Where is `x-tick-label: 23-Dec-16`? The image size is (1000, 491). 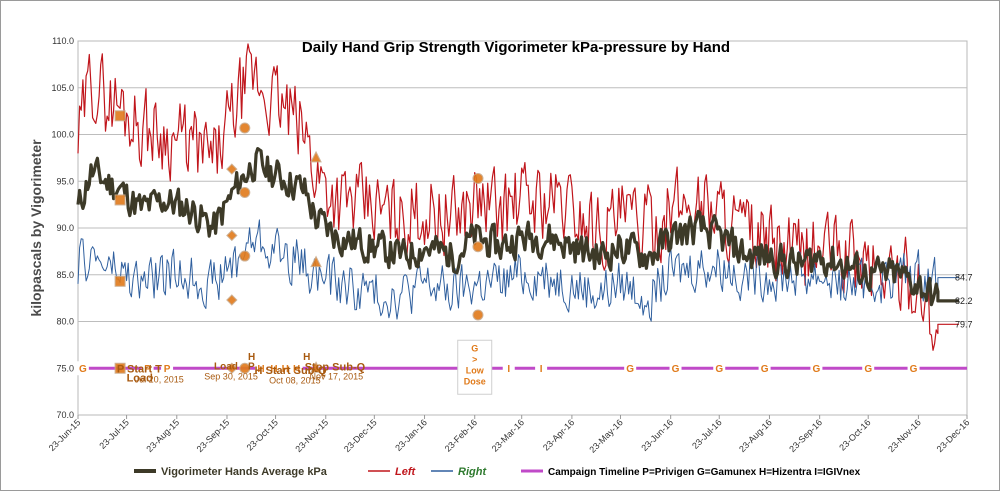
x-tick-label: 23-Dec-16 is located at coordinates (953, 435).